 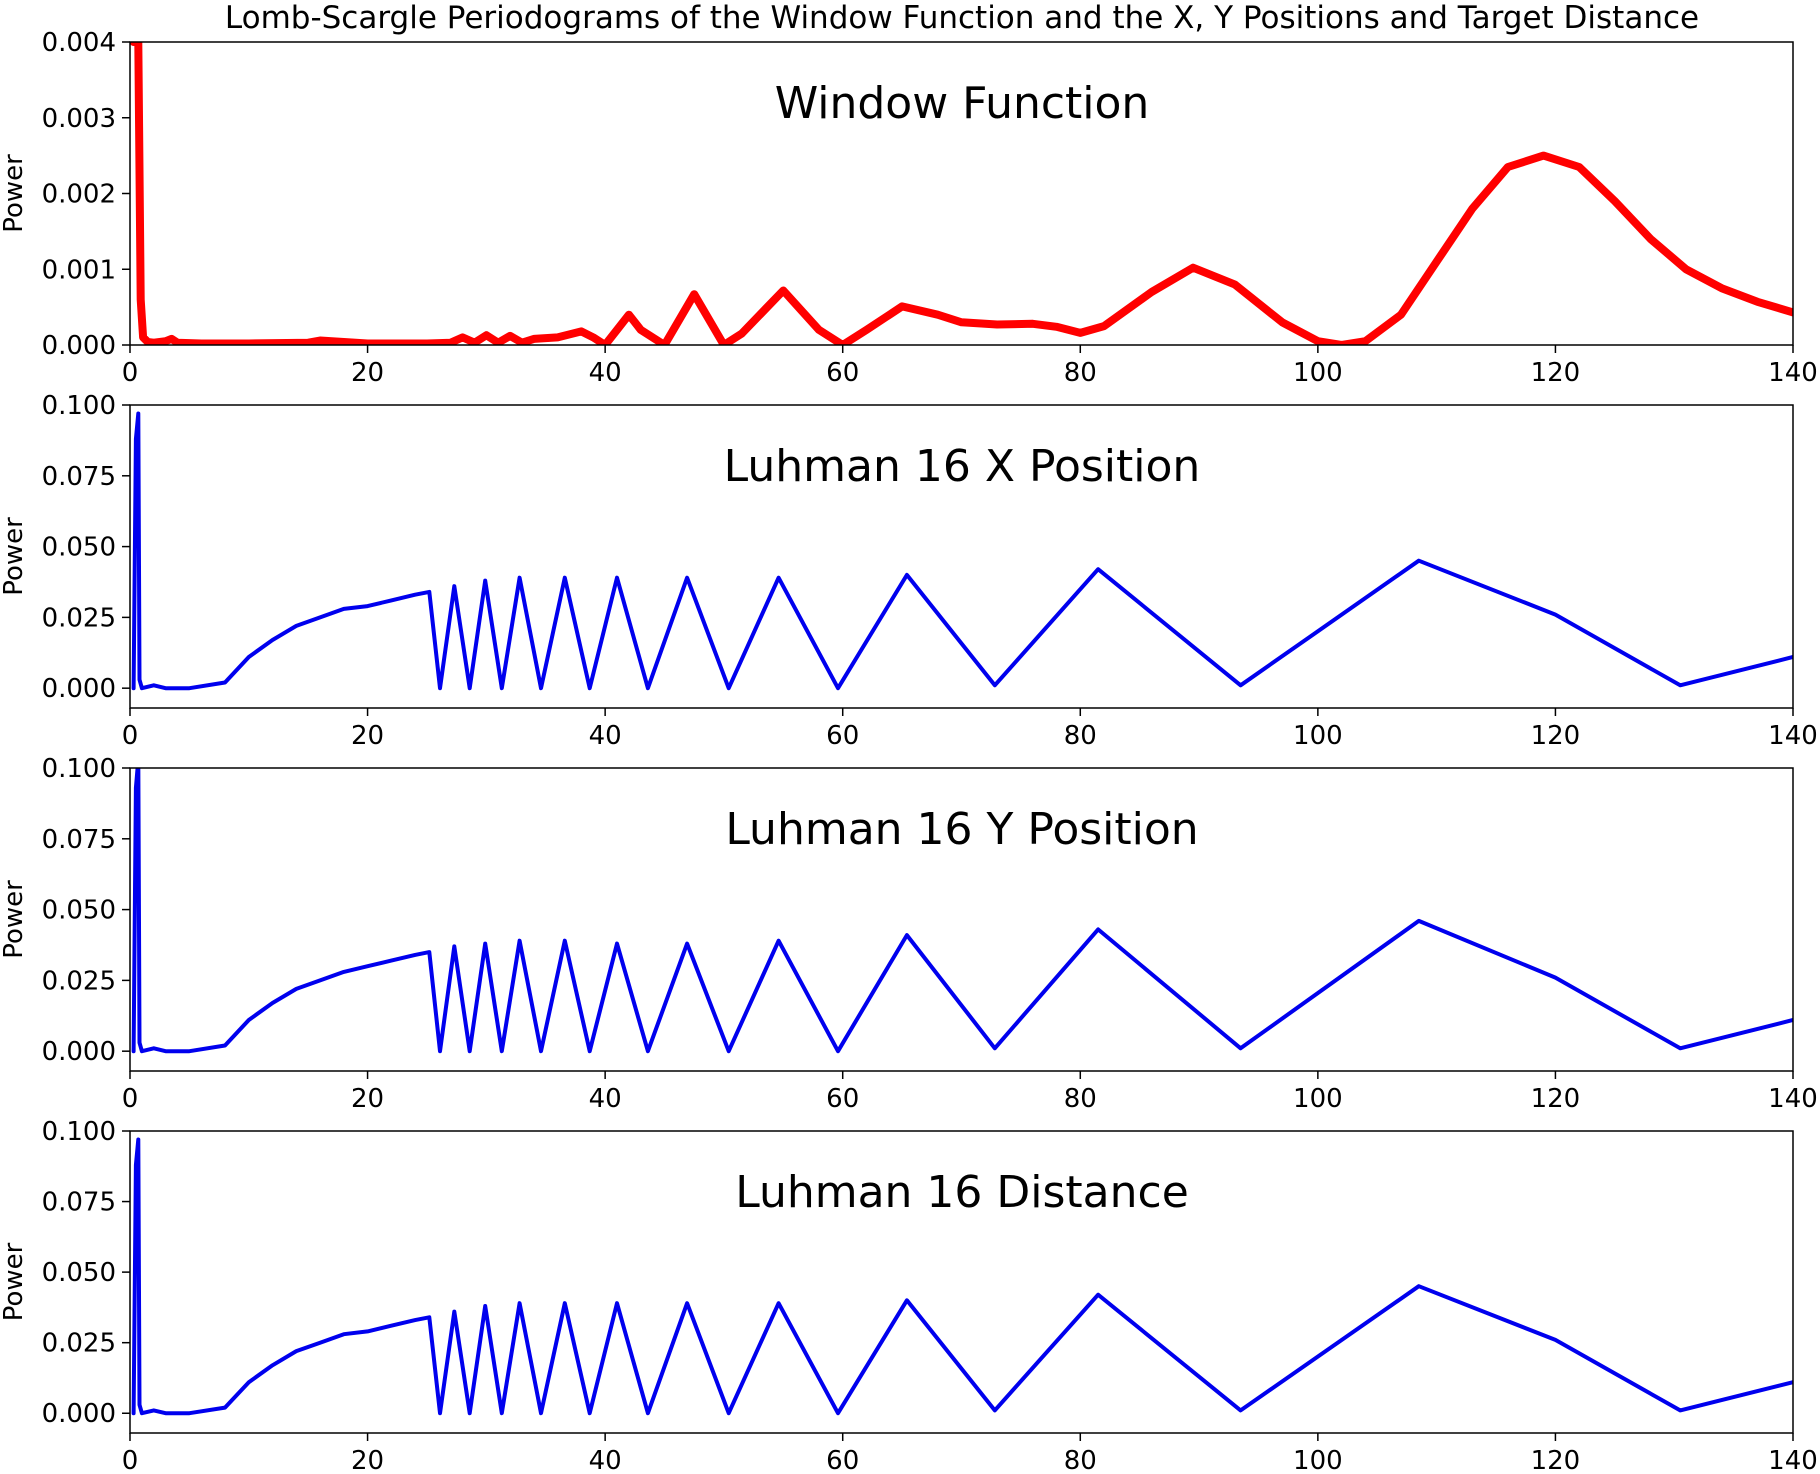 I want to click on panel-title: Luhman 16 X Position, so click(x=962, y=466).